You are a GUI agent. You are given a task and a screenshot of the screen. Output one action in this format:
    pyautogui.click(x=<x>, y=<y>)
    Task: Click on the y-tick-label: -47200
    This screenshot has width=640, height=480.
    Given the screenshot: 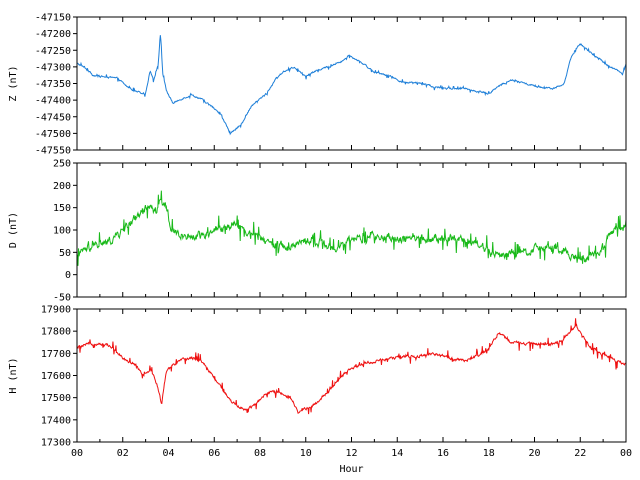 What is the action you would take?
    pyautogui.click(x=53, y=34)
    